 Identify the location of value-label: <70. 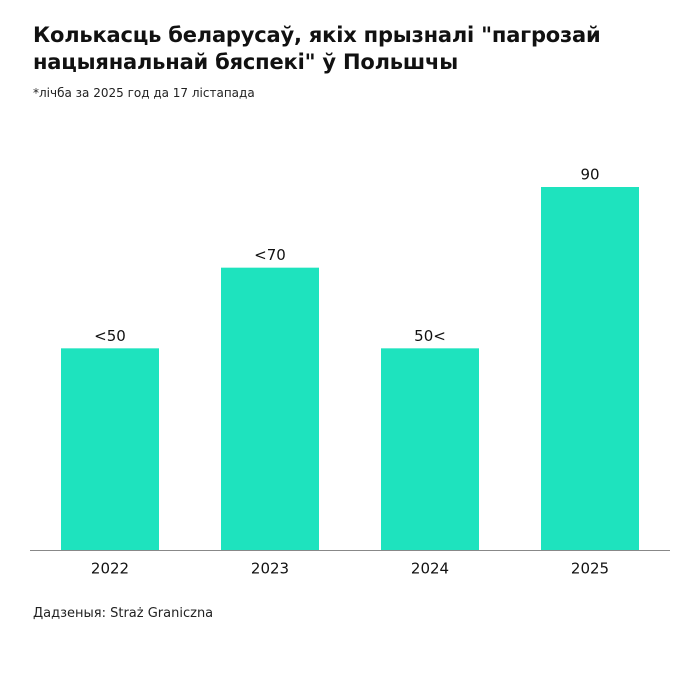
(270, 255).